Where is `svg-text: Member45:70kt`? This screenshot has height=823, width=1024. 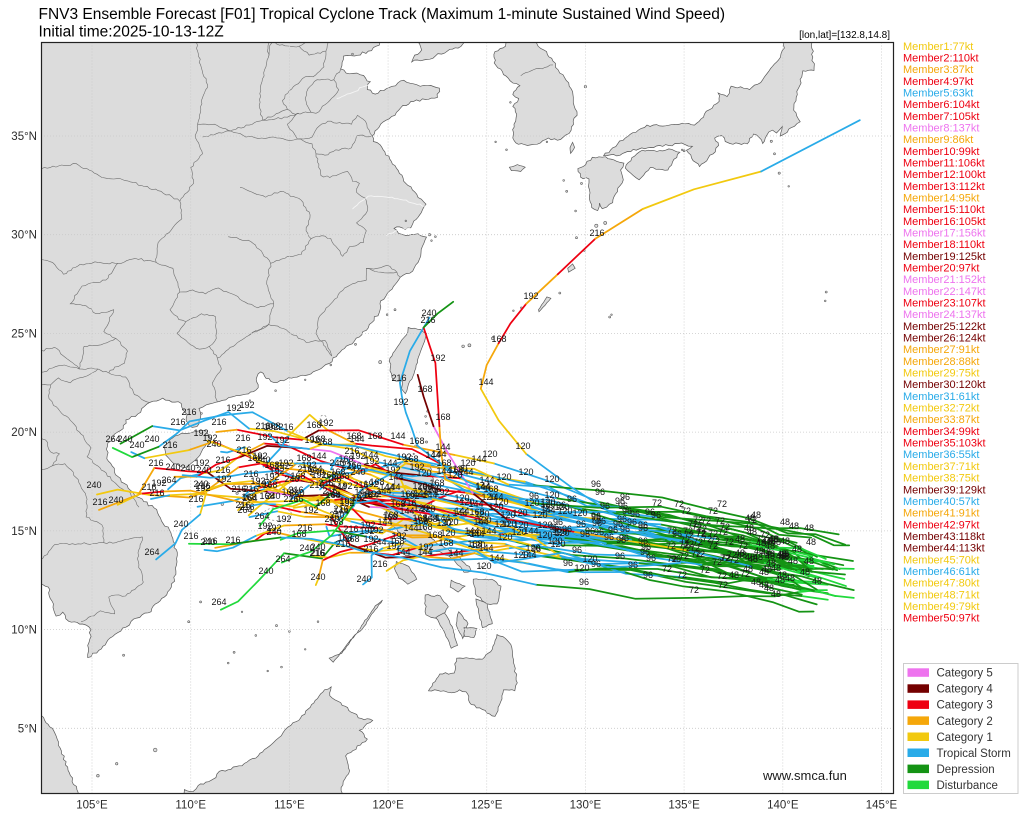
svg-text: Member45:70kt is located at coordinates (941, 560).